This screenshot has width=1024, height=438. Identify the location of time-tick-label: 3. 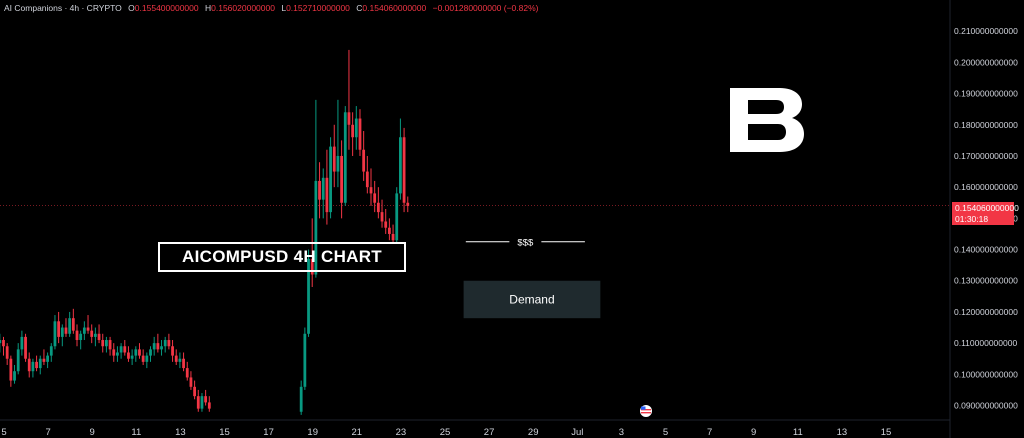
(621, 432).